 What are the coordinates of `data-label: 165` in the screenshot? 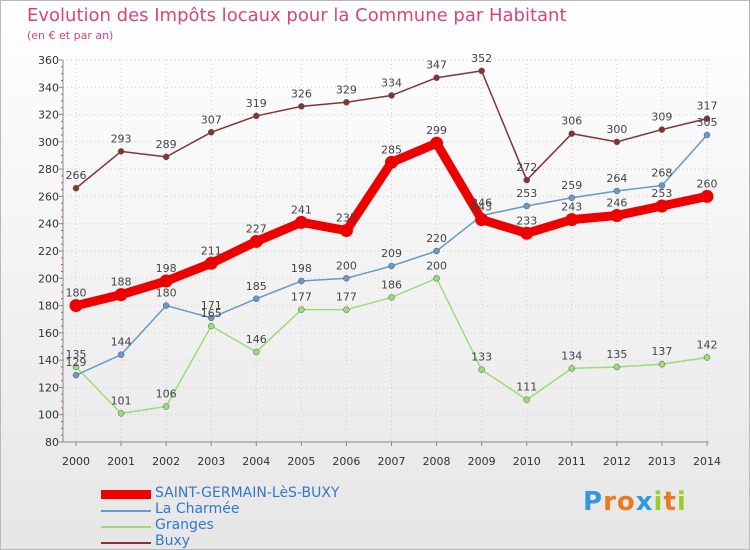 It's located at (211, 313).